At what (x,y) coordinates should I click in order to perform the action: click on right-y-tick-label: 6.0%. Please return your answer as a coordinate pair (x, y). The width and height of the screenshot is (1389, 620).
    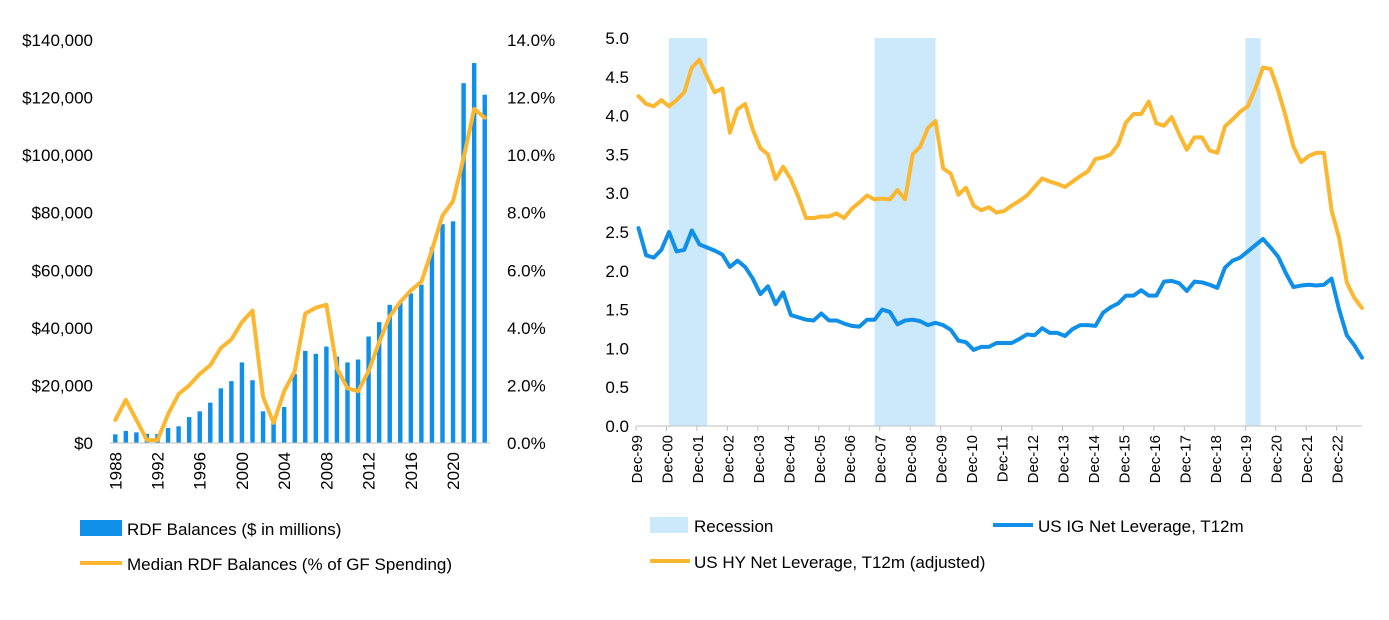
    Looking at the image, I should click on (526, 270).